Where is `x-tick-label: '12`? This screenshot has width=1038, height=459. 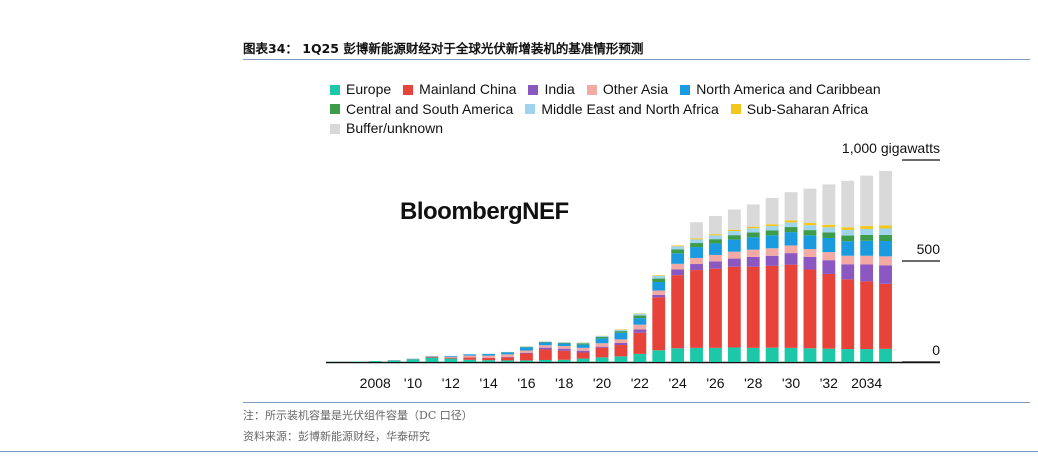 x-tick-label: '12 is located at coordinates (451, 383).